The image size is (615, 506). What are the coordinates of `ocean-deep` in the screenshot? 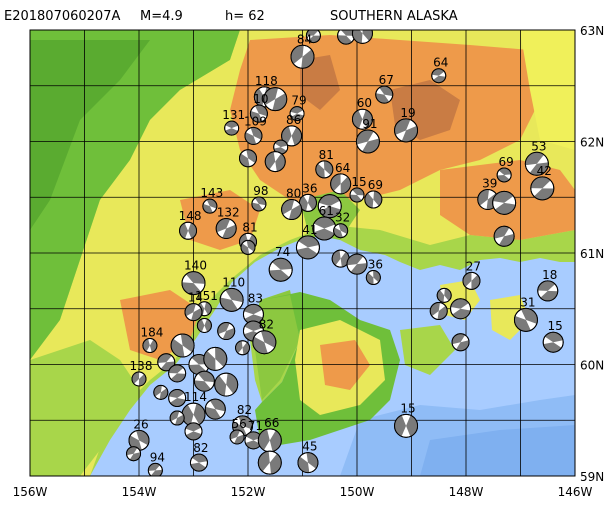 It's located at (497, 450).